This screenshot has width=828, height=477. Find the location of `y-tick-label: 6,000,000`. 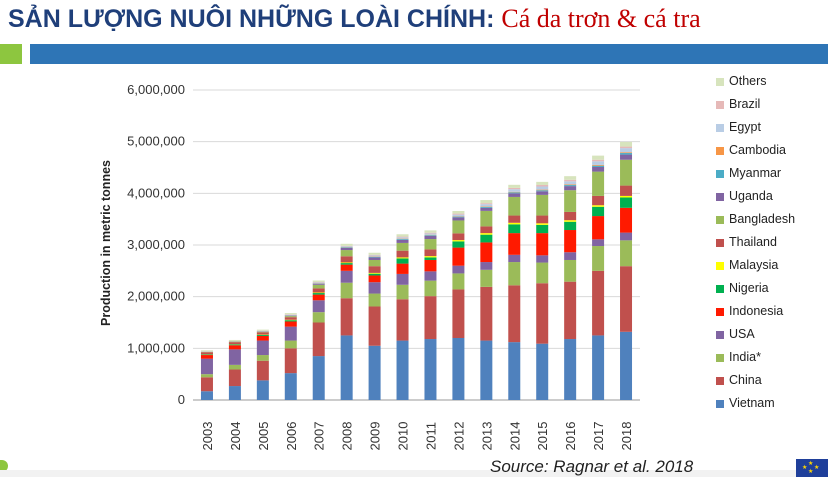

y-tick-label: 6,000,000 is located at coordinates (156, 89).